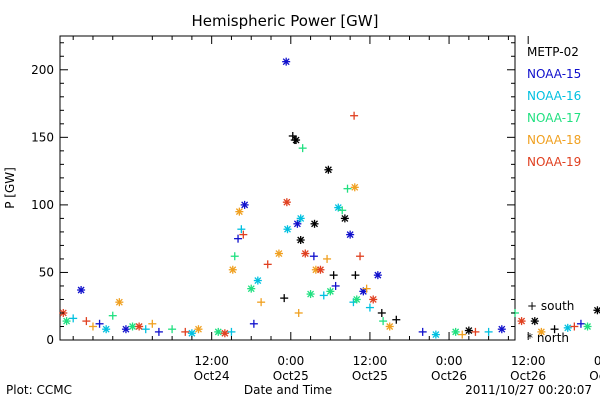 The image size is (600, 400). What do you see at coordinates (285, 21) in the screenshot?
I see `chart-title: Hemispheric Power [GW]` at bounding box center [285, 21].